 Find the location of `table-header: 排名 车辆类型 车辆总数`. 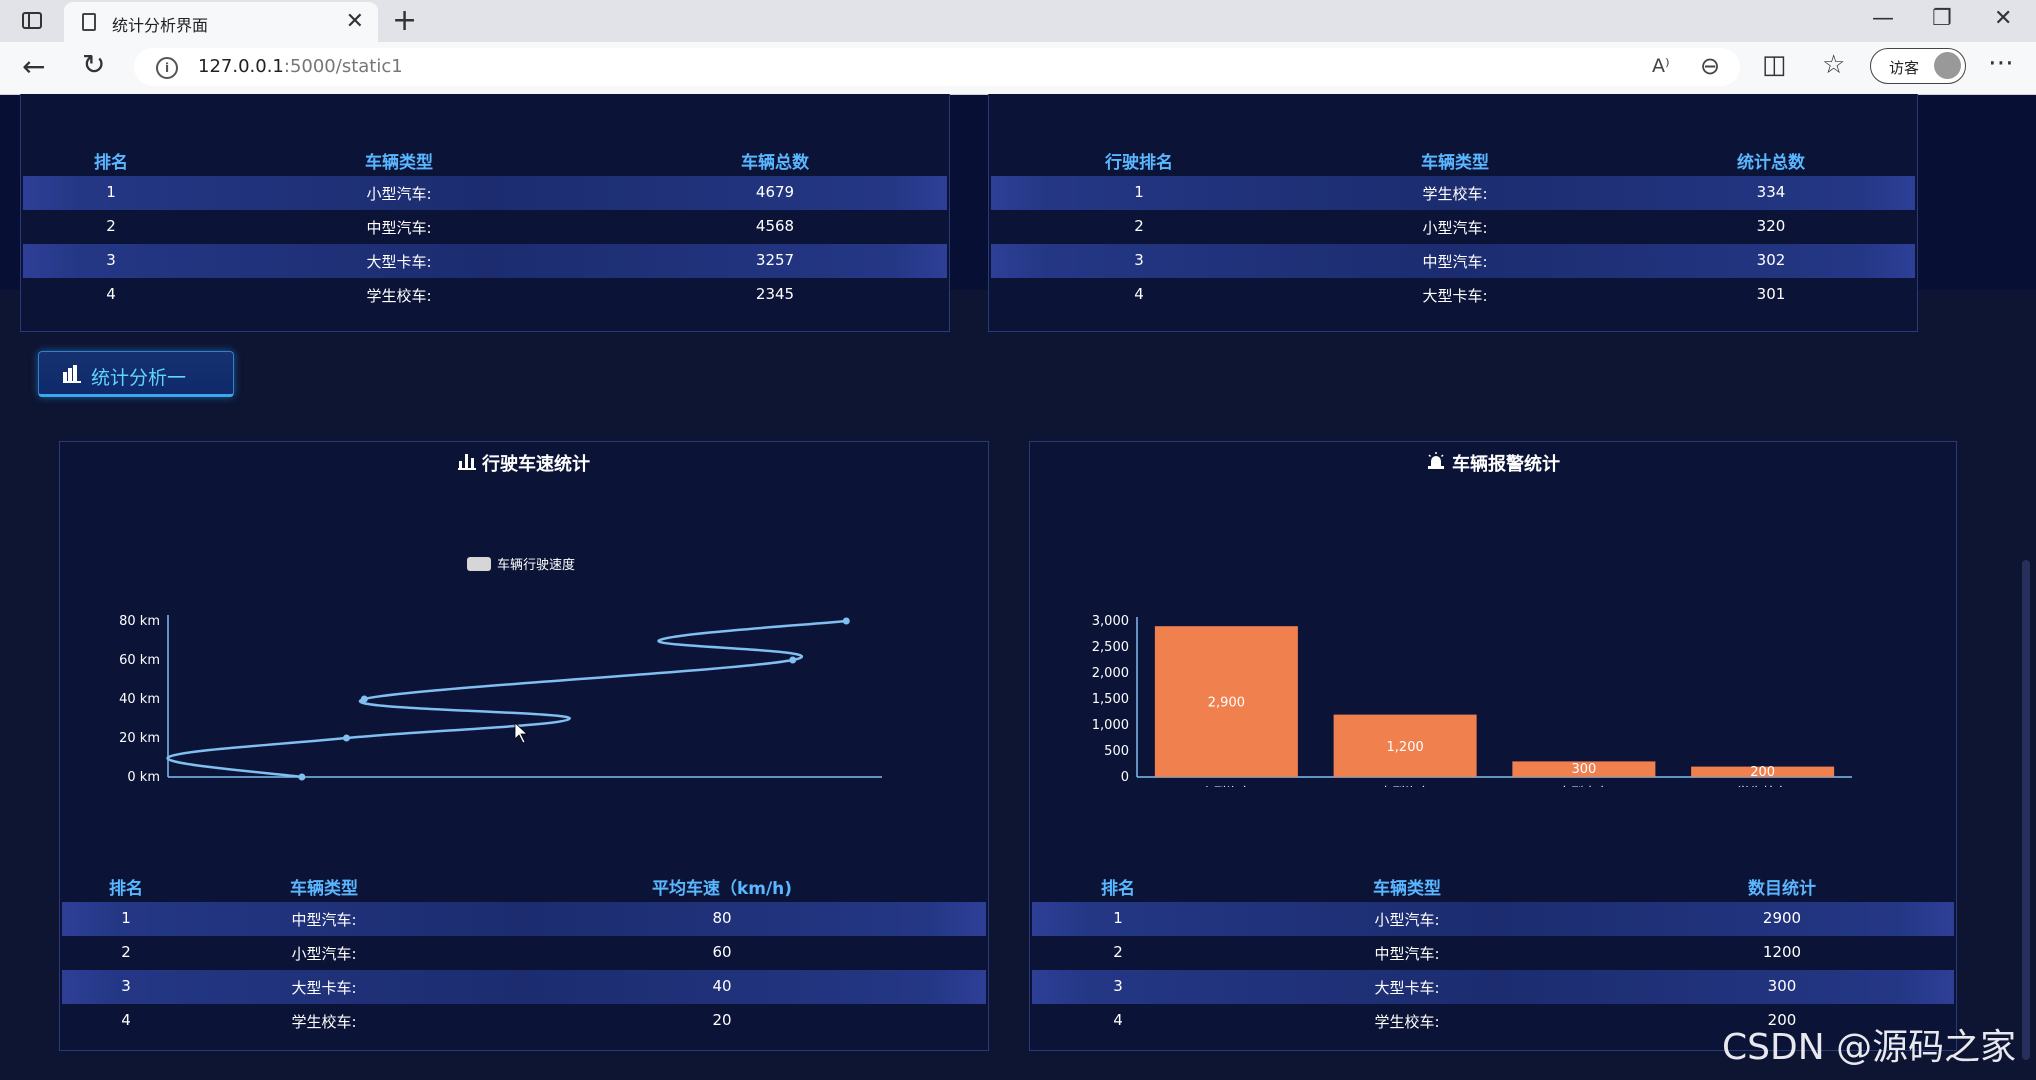

table-header: 排名 车辆类型 车辆总数 is located at coordinates (485, 159).